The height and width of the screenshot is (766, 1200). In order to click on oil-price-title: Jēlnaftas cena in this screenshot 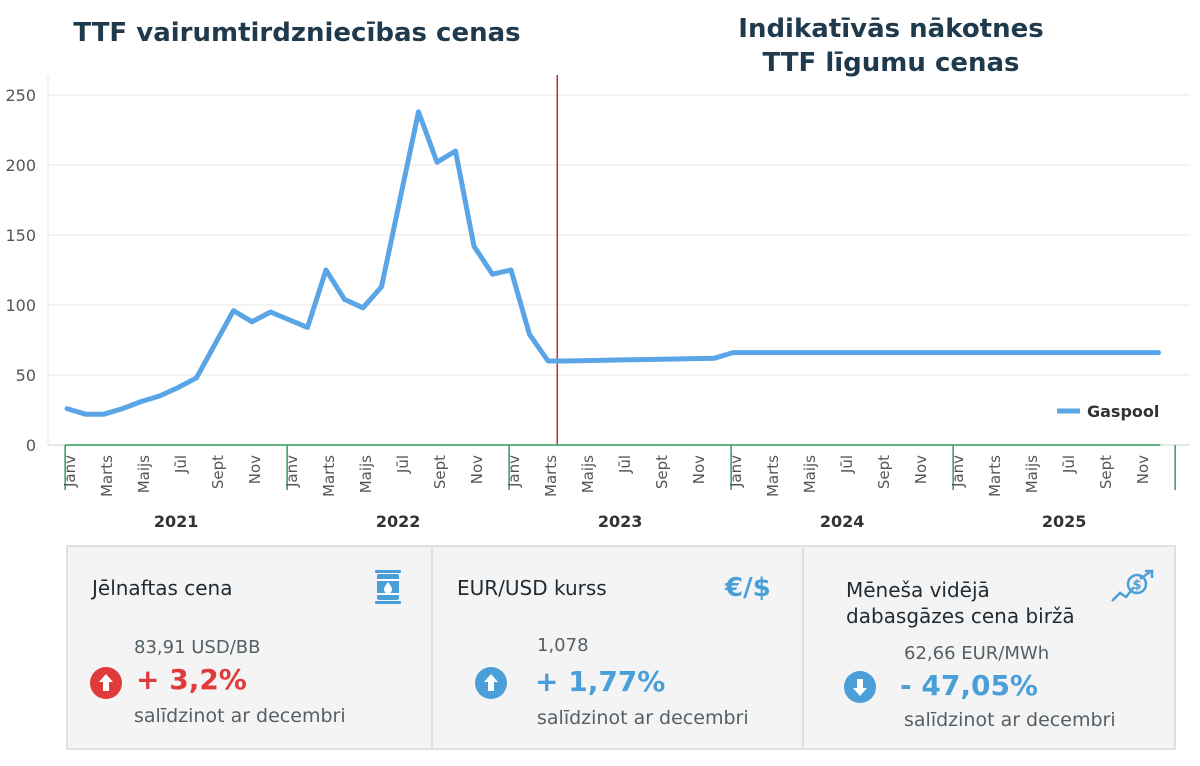, I will do `click(162, 588)`.